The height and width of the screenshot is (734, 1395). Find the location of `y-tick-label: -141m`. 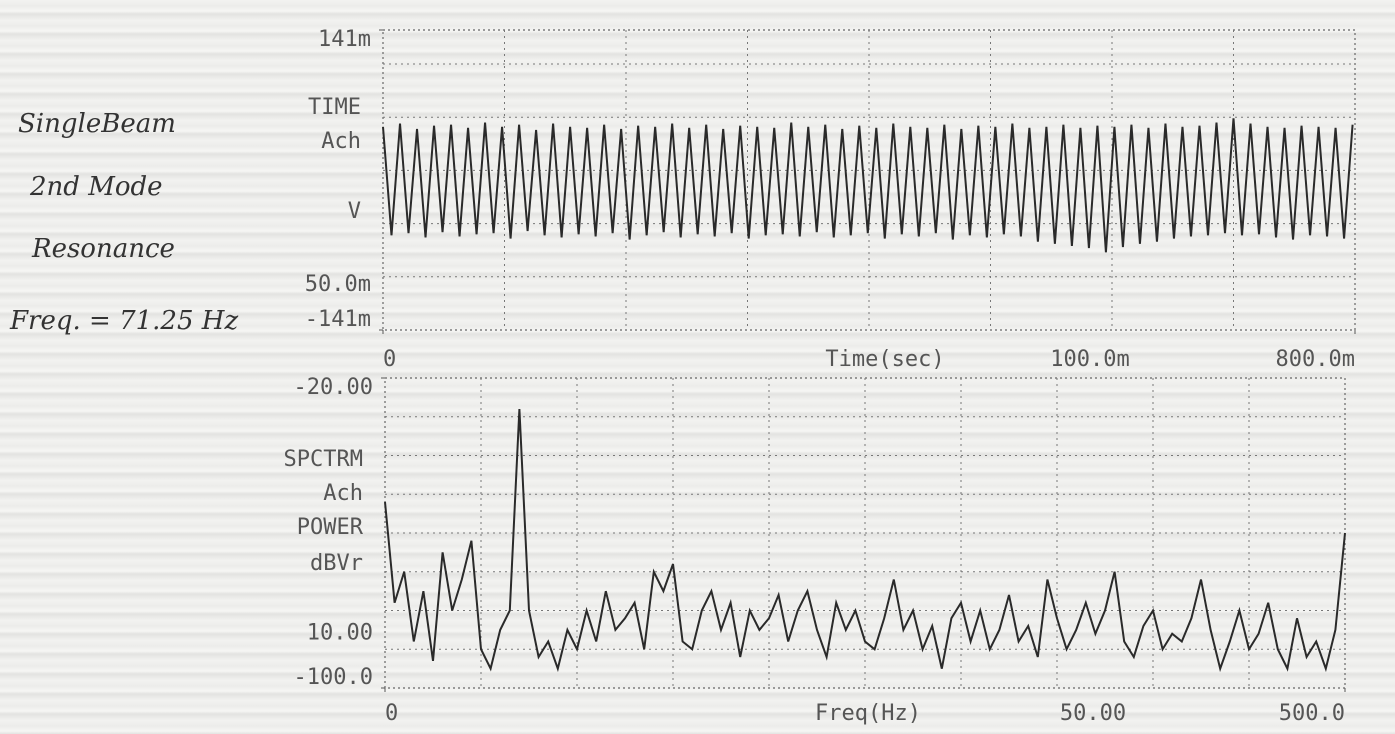

y-tick-label: -141m is located at coordinates (338, 319).